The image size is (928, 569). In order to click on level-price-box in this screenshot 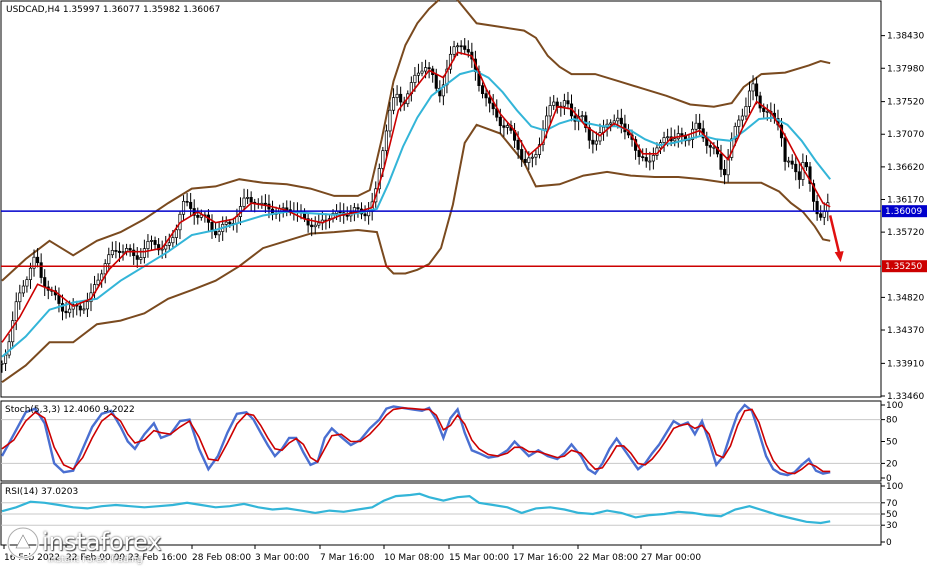, I will do `click(904, 266)`.